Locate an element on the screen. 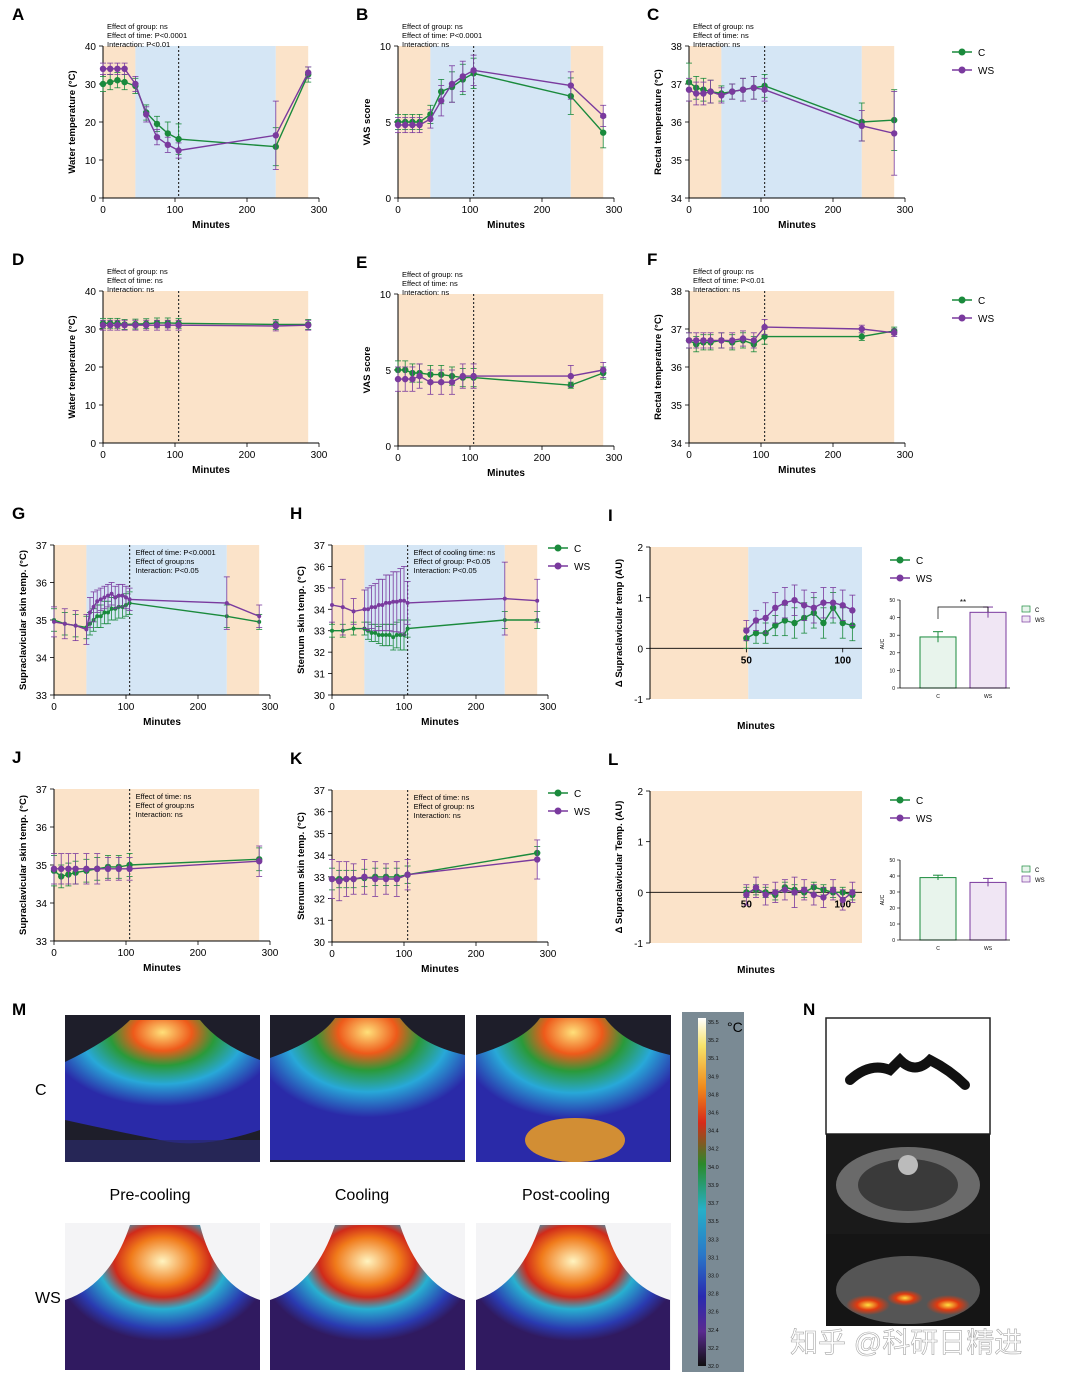  colorbar-tick-label: 35.1 is located at coordinates (713, 1059).